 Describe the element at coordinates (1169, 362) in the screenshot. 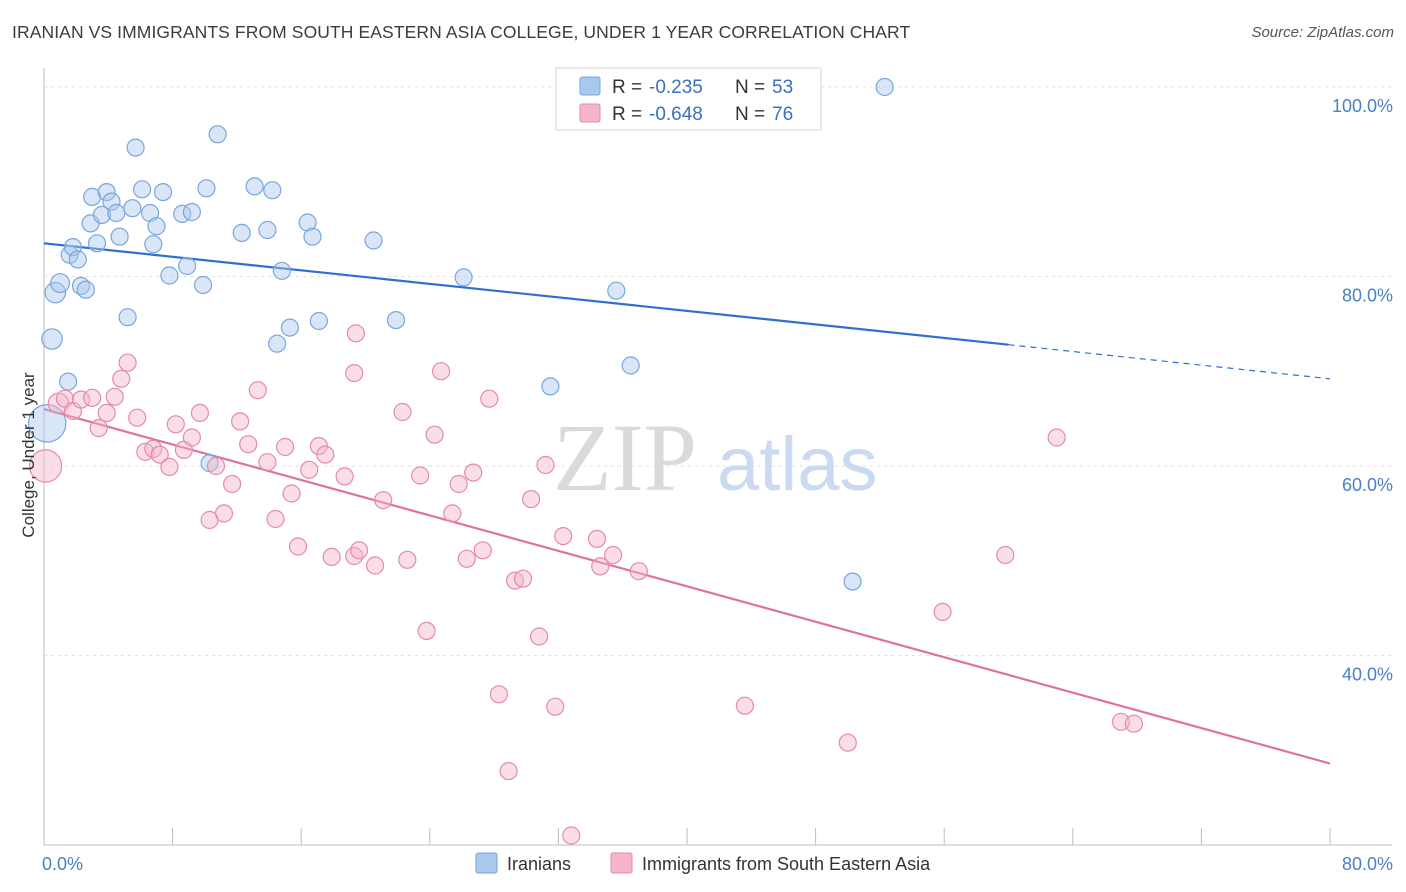

I see `trend-line-iranians-extension` at that location.